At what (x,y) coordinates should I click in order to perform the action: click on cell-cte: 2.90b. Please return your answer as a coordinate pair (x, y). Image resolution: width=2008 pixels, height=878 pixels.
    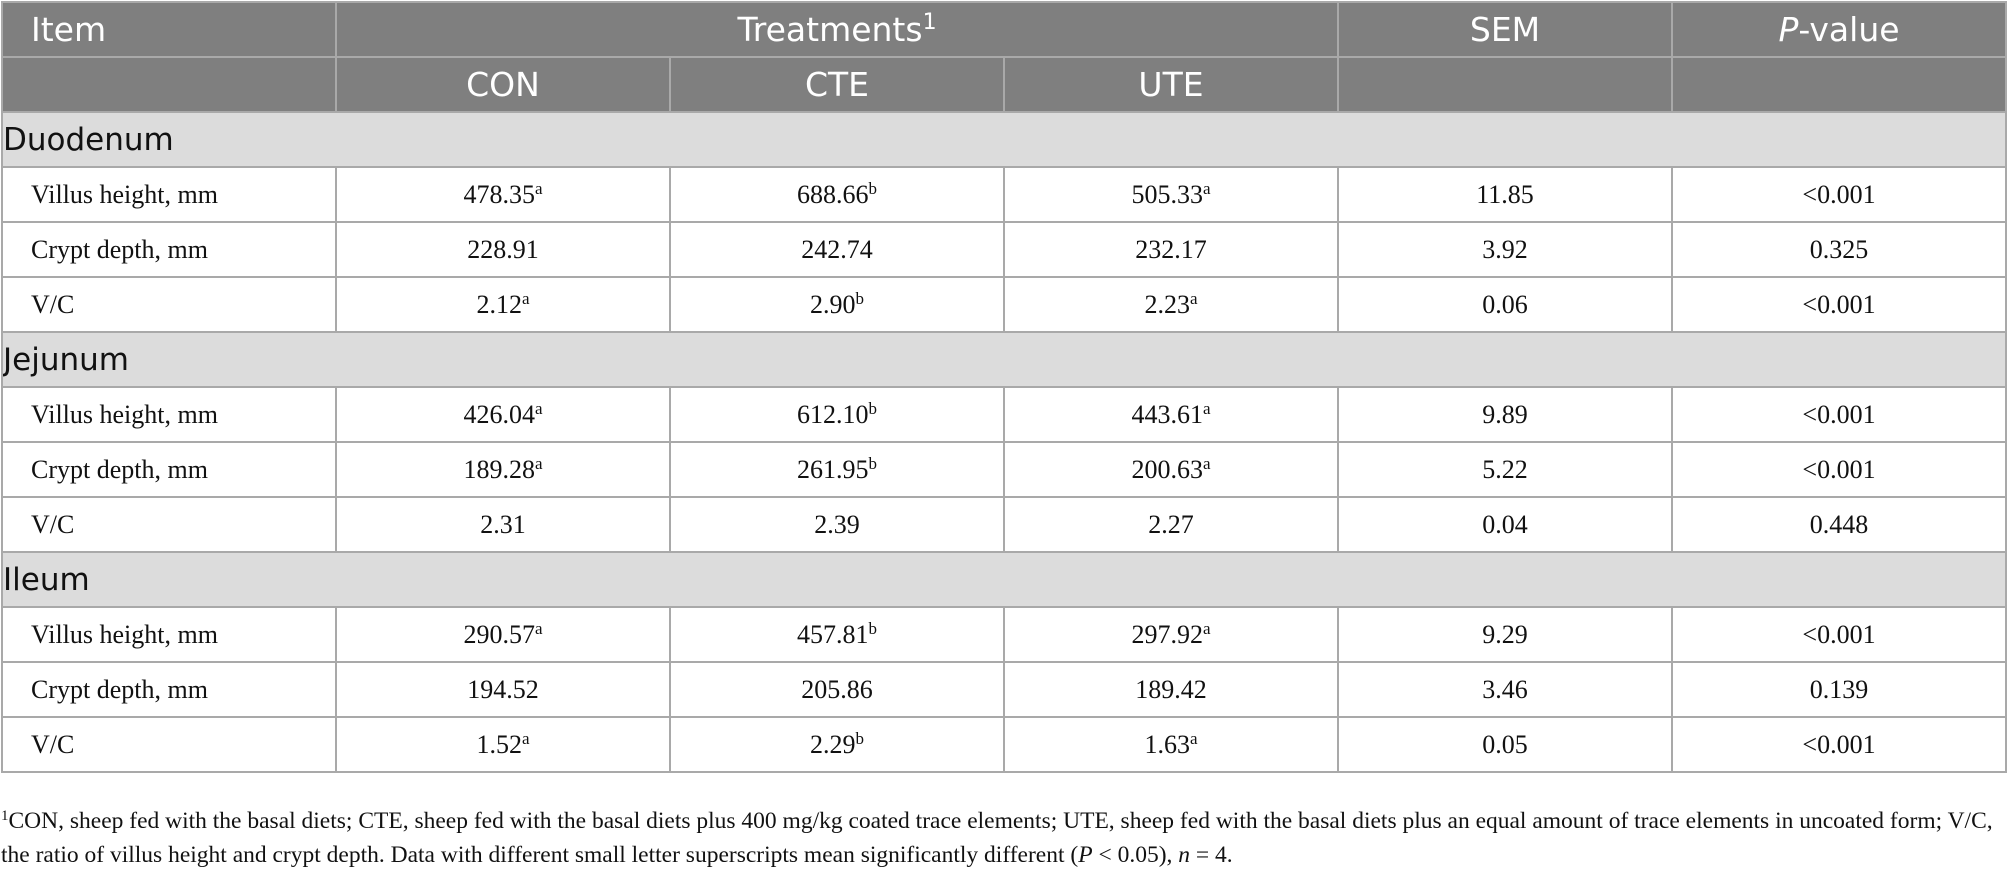
    Looking at the image, I should click on (837, 304).